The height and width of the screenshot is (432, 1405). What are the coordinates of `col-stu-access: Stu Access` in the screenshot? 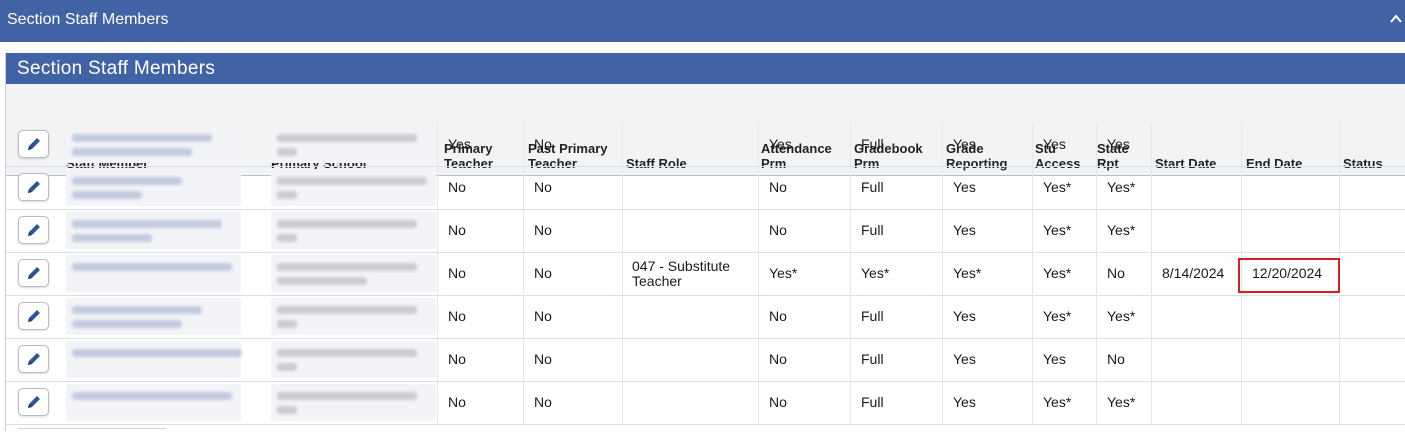 It's located at (1058, 156).